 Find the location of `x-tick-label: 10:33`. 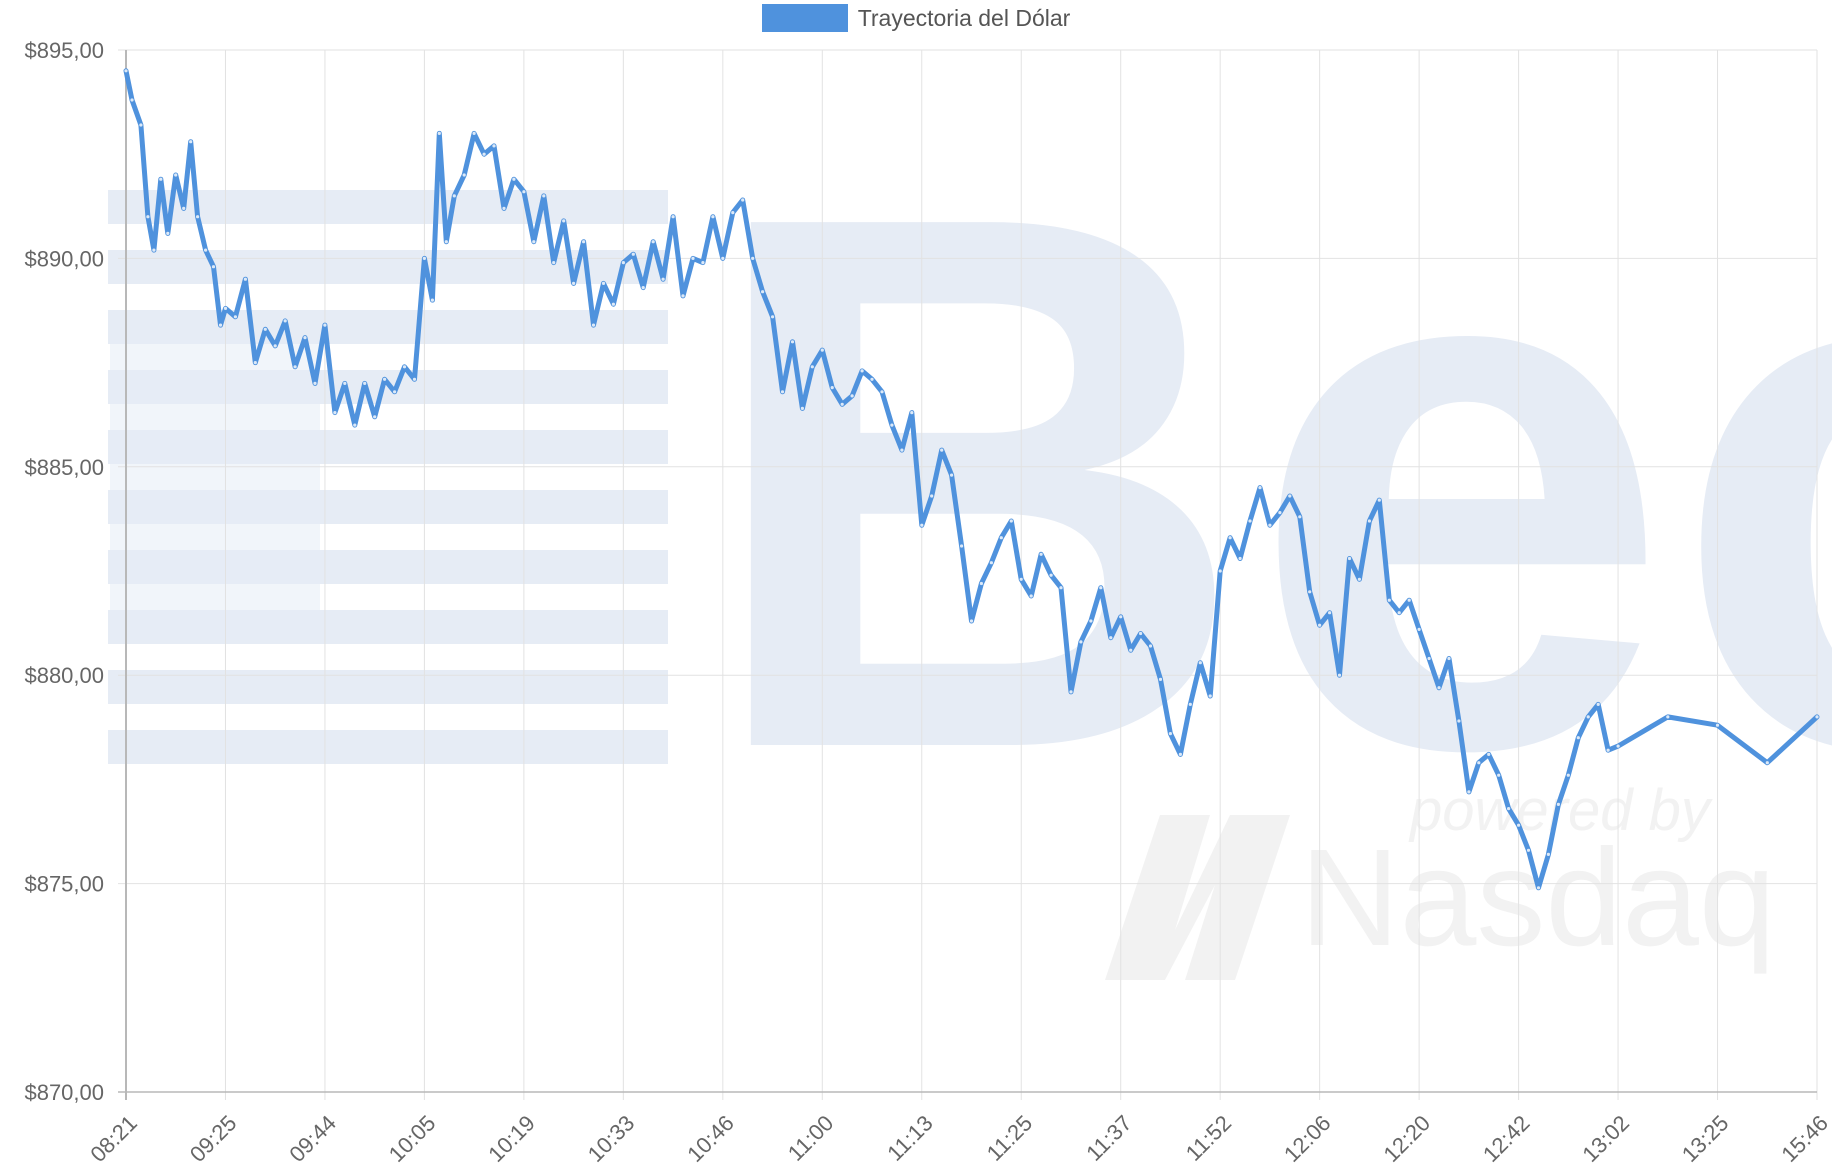

x-tick-label: 10:33 is located at coordinates (611, 1138).